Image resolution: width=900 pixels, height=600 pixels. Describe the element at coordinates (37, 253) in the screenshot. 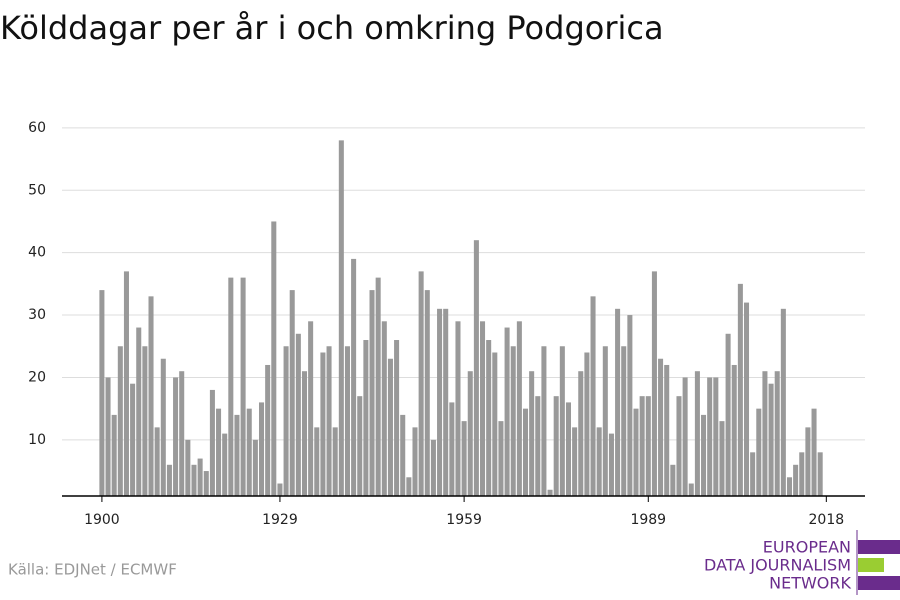

I see `y-tick-label: 40` at that location.